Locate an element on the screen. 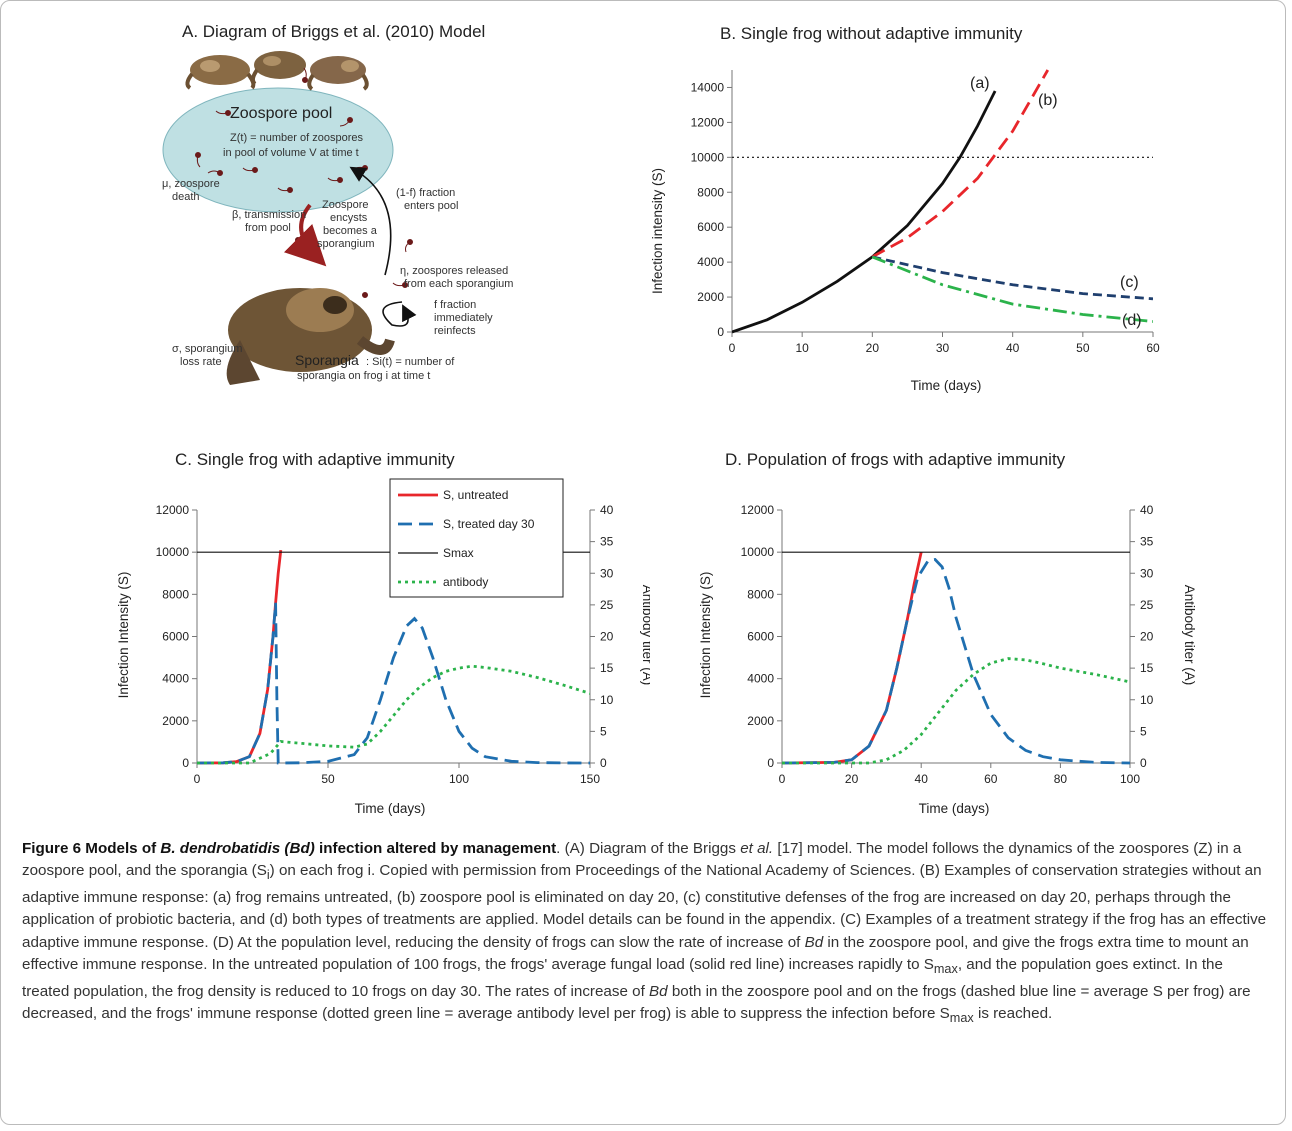  x-tick-label: 50 is located at coordinates (1083, 348).